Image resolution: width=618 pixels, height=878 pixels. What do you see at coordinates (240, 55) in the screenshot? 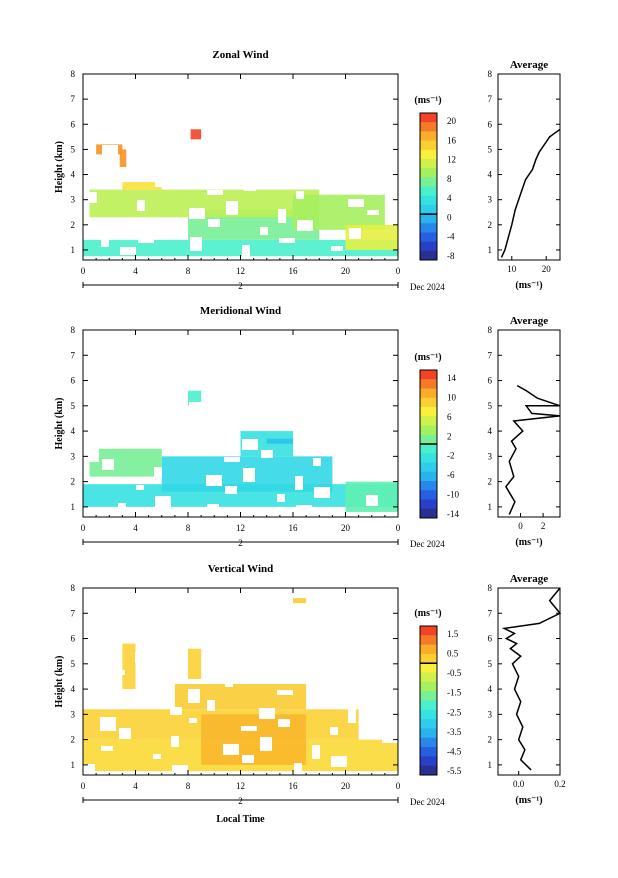
I see `panel-title: Zonal Wind` at bounding box center [240, 55].